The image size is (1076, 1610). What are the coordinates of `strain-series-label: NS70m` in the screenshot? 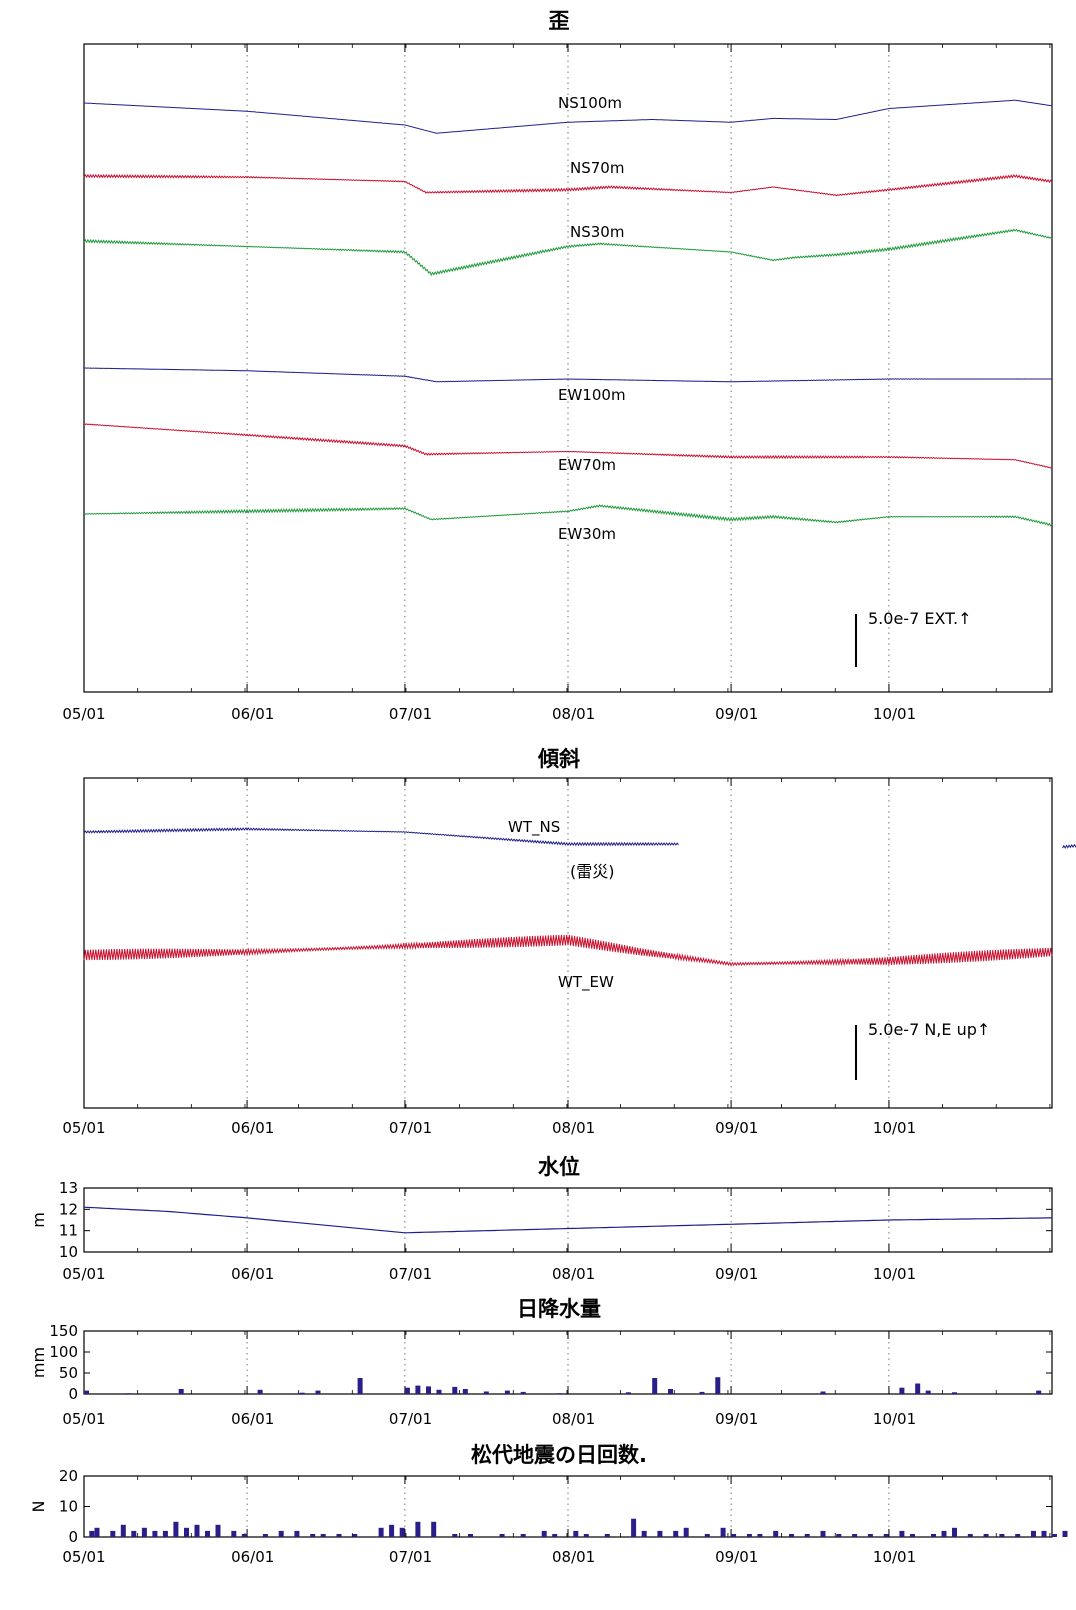 It's located at (597, 168).